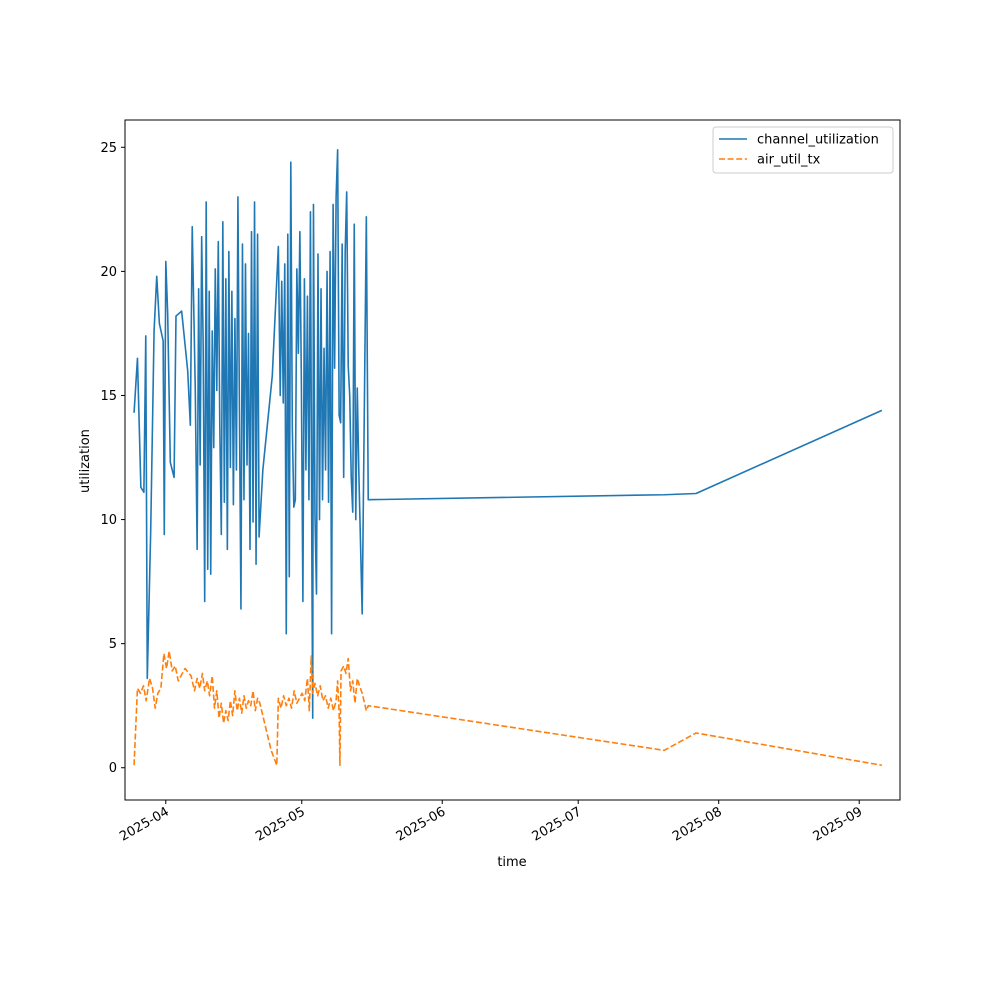  I want to click on y-tick-label: 20, so click(108, 272).